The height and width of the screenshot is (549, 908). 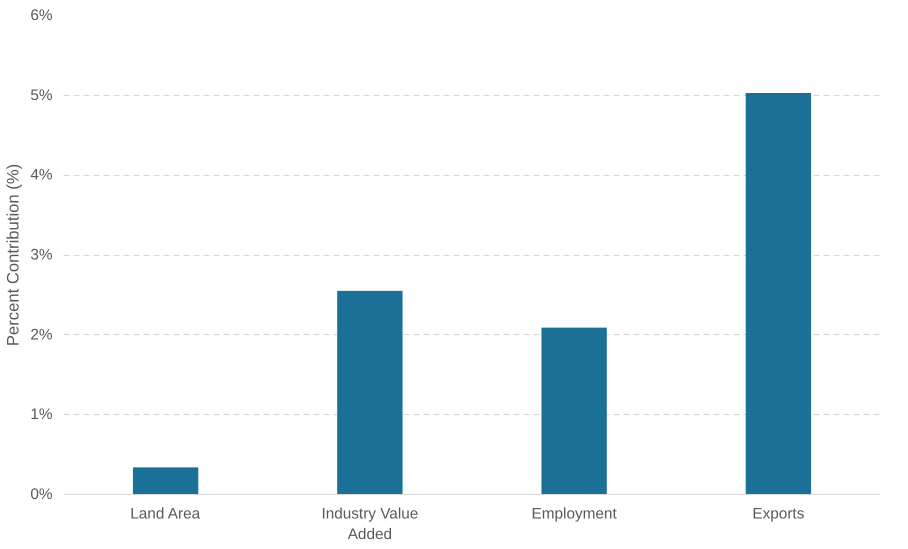 What do you see at coordinates (41, 15) in the screenshot?
I see `y-tick-label: 6%` at bounding box center [41, 15].